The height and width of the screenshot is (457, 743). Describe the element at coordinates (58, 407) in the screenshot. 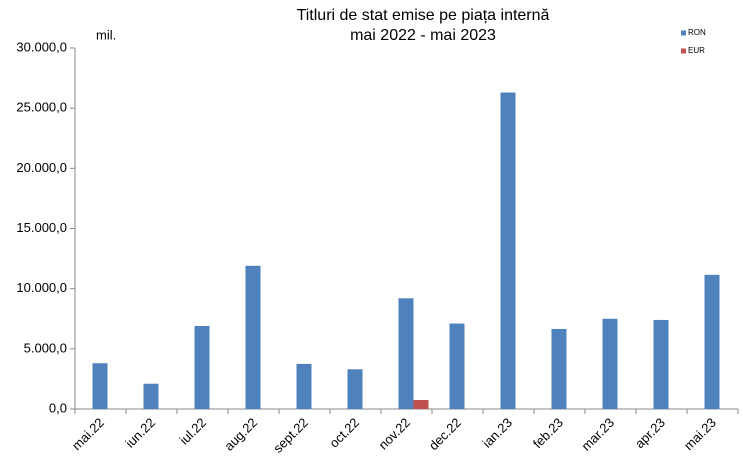

I see `y-tick-label: 0,0` at that location.